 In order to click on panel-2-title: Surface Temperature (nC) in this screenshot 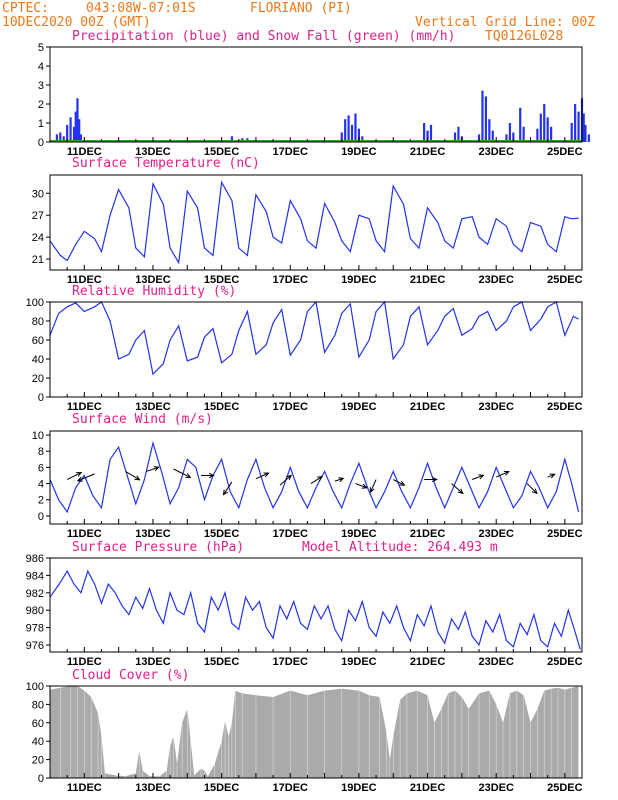, I will do `click(166, 163)`.